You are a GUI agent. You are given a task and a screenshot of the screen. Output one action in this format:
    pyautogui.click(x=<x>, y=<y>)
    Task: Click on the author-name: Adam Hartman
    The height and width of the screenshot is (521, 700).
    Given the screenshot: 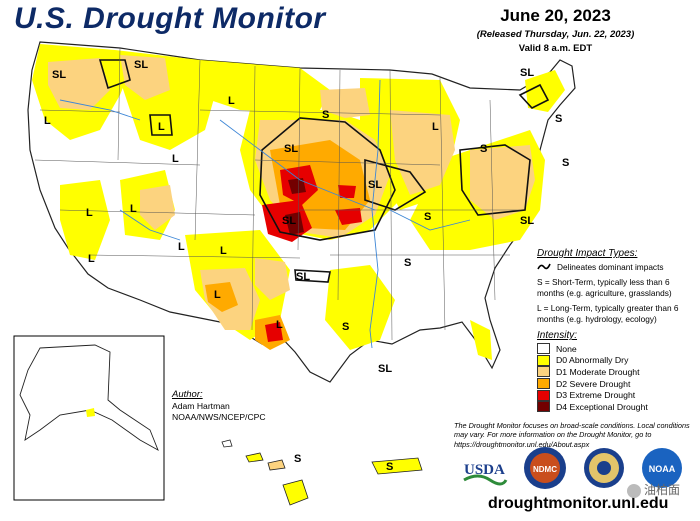 What is the action you would take?
    pyautogui.click(x=201, y=405)
    